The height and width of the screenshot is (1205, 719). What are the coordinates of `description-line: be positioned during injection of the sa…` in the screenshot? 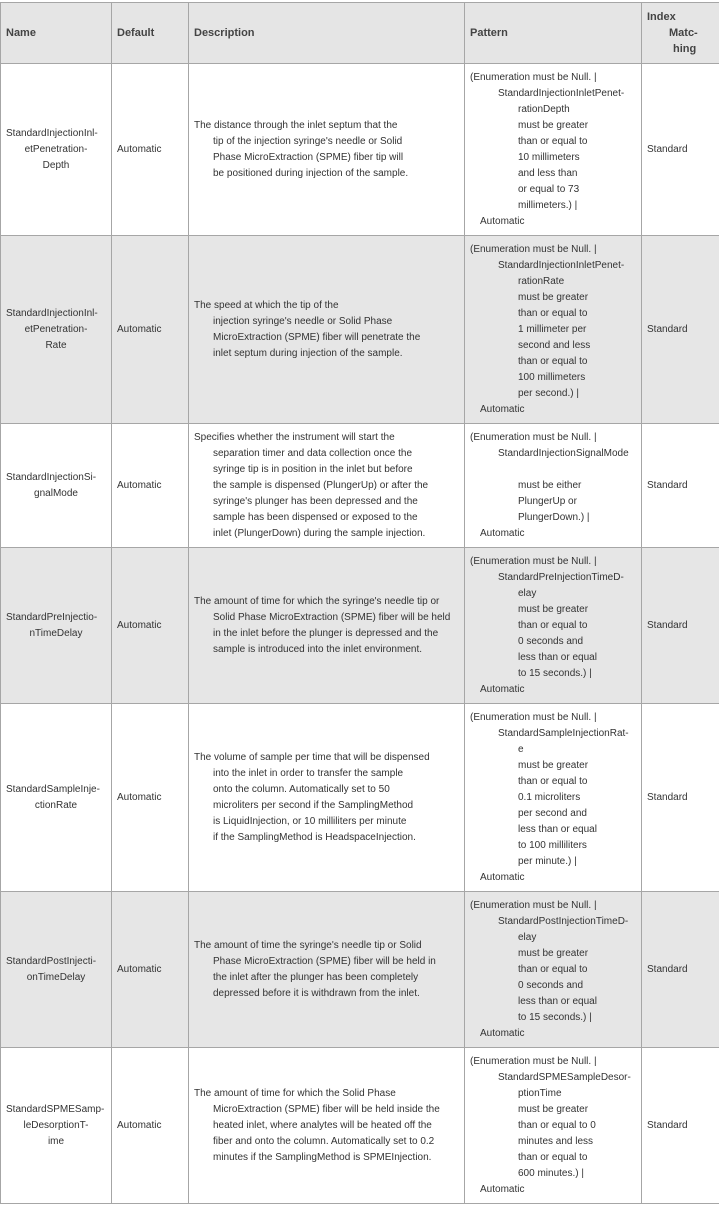 It's located at (311, 173).